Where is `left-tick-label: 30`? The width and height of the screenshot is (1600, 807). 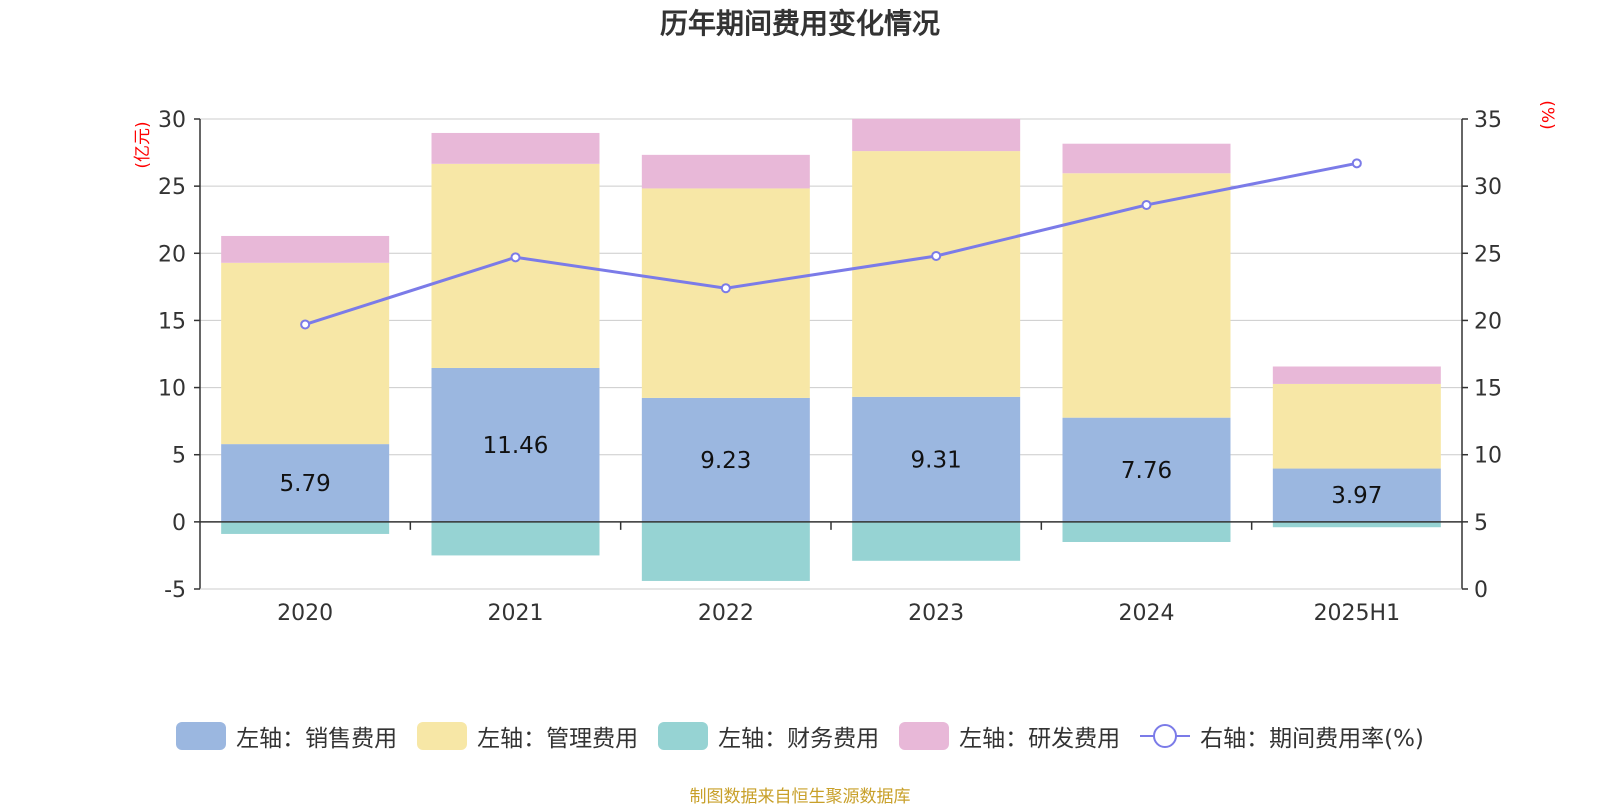
left-tick-label: 30 is located at coordinates (172, 120).